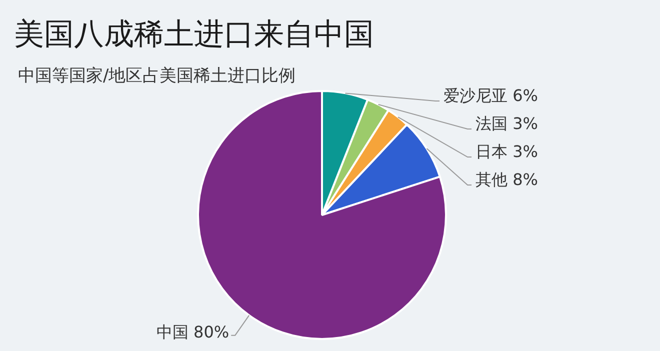 This screenshot has height=351, width=660. I want to click on slice-label: 日本, so click(494, 152).